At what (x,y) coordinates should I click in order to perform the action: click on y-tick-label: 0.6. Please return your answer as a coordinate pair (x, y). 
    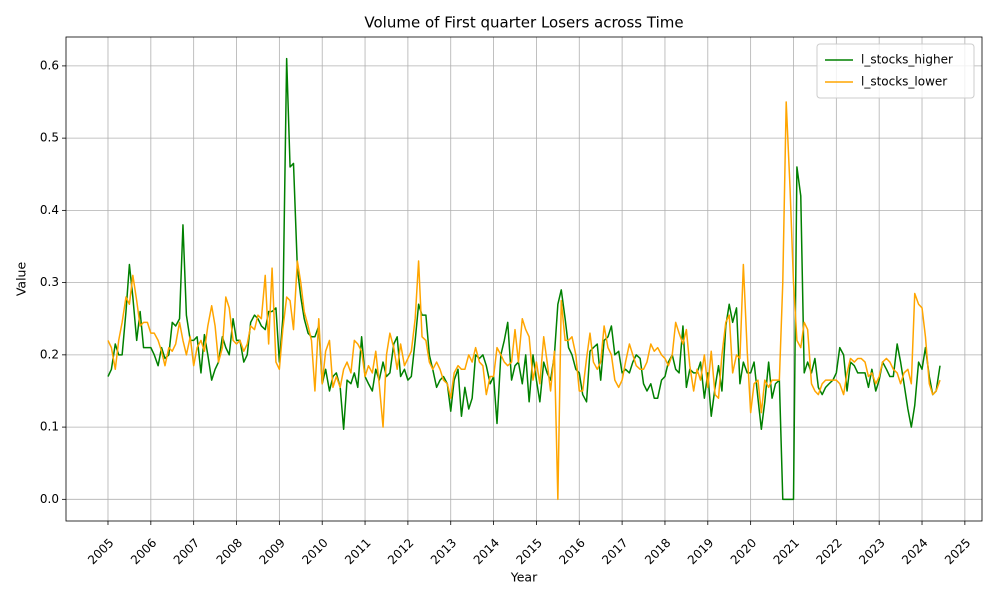
    Looking at the image, I should click on (49, 65).